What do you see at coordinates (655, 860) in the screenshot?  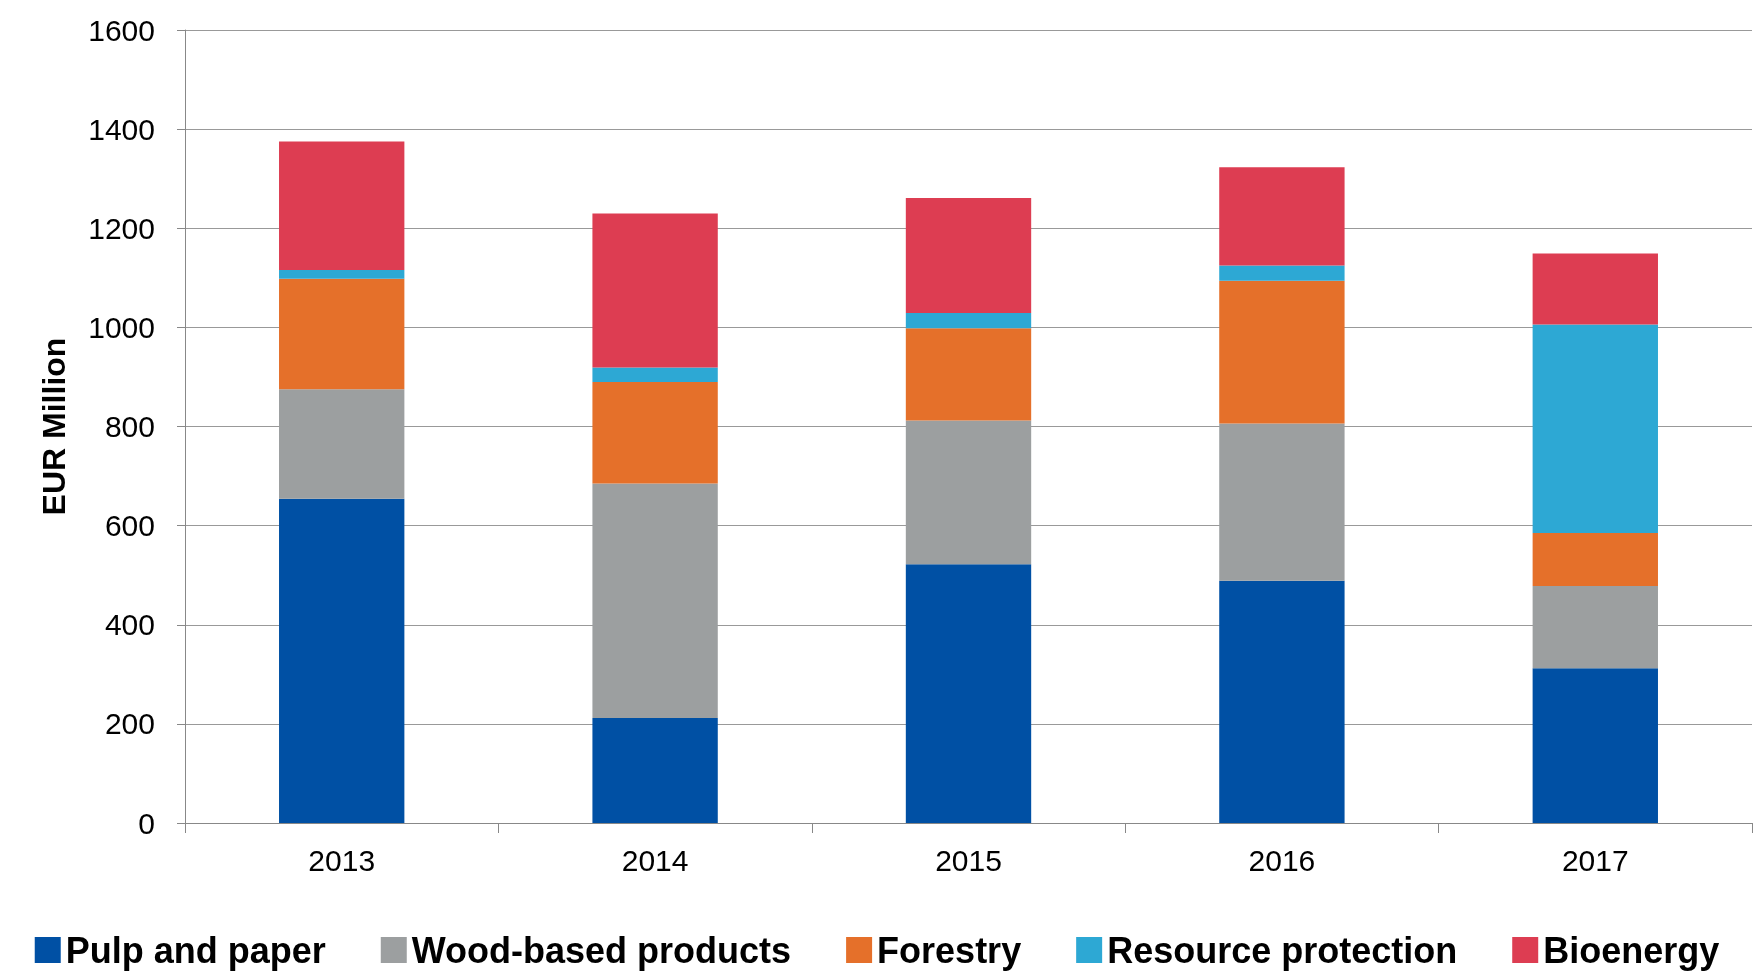 I see `x-tick-label: 2014` at bounding box center [655, 860].